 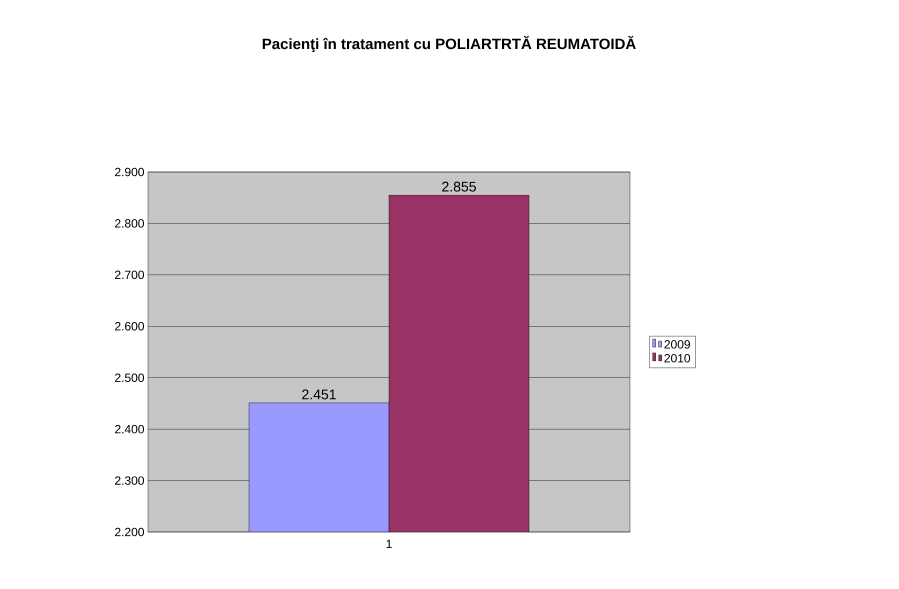 I want to click on legend-label: 2010, so click(x=677, y=358).